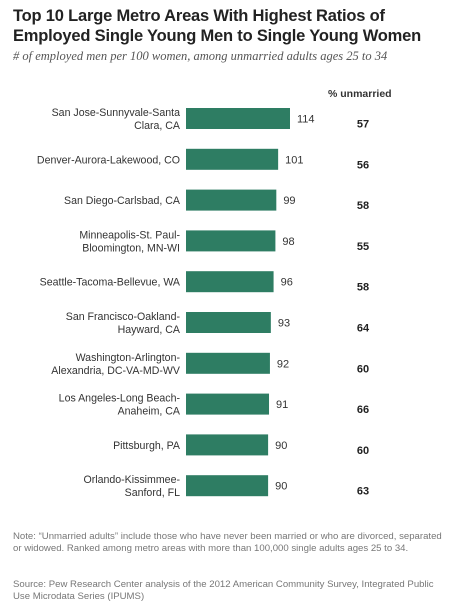  I want to click on value-label-6: 93, so click(284, 324).